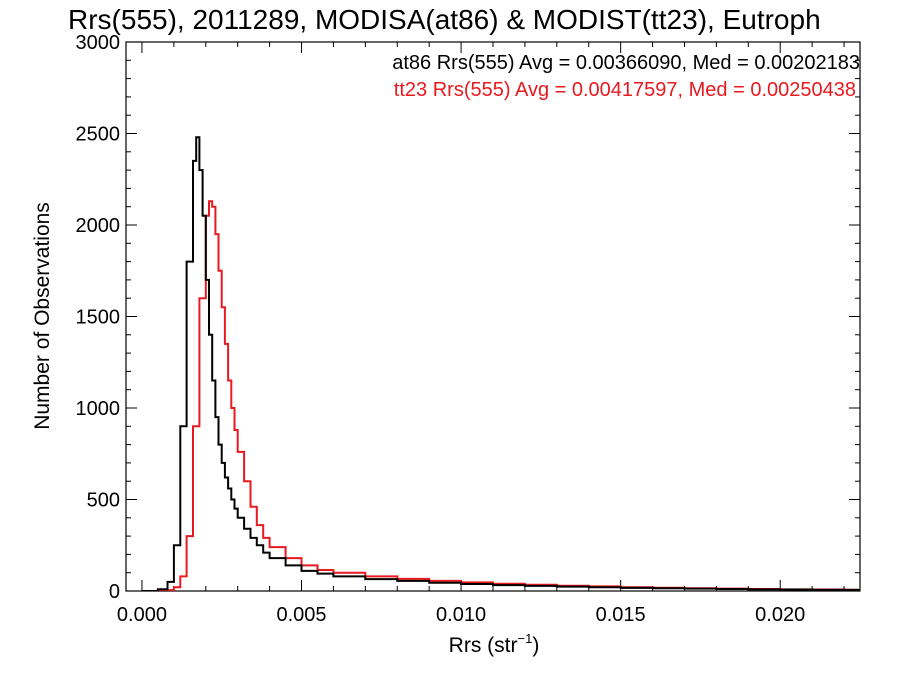 The image size is (900, 675). What do you see at coordinates (142, 615) in the screenshot?
I see `x-tick-label: 0.000` at bounding box center [142, 615].